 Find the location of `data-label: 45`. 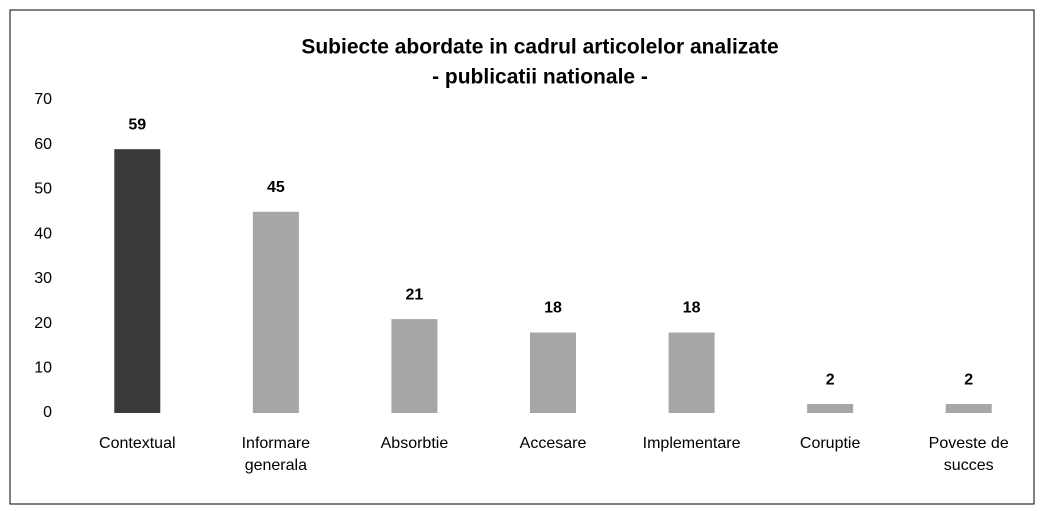

data-label: 45 is located at coordinates (276, 187).